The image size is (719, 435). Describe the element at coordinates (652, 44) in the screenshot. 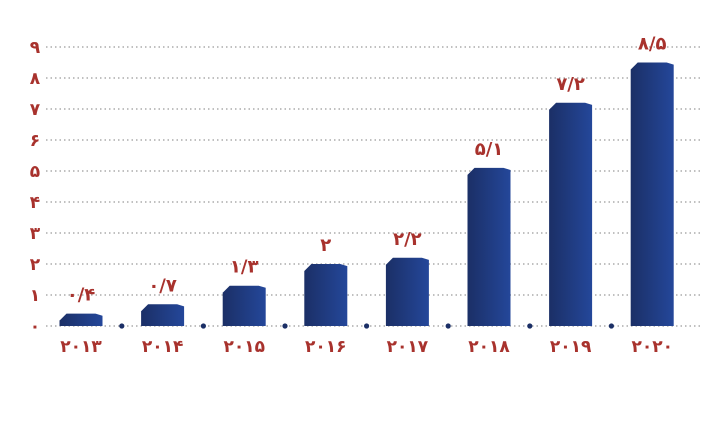

I see `bar-value-label: ۸/۵` at that location.